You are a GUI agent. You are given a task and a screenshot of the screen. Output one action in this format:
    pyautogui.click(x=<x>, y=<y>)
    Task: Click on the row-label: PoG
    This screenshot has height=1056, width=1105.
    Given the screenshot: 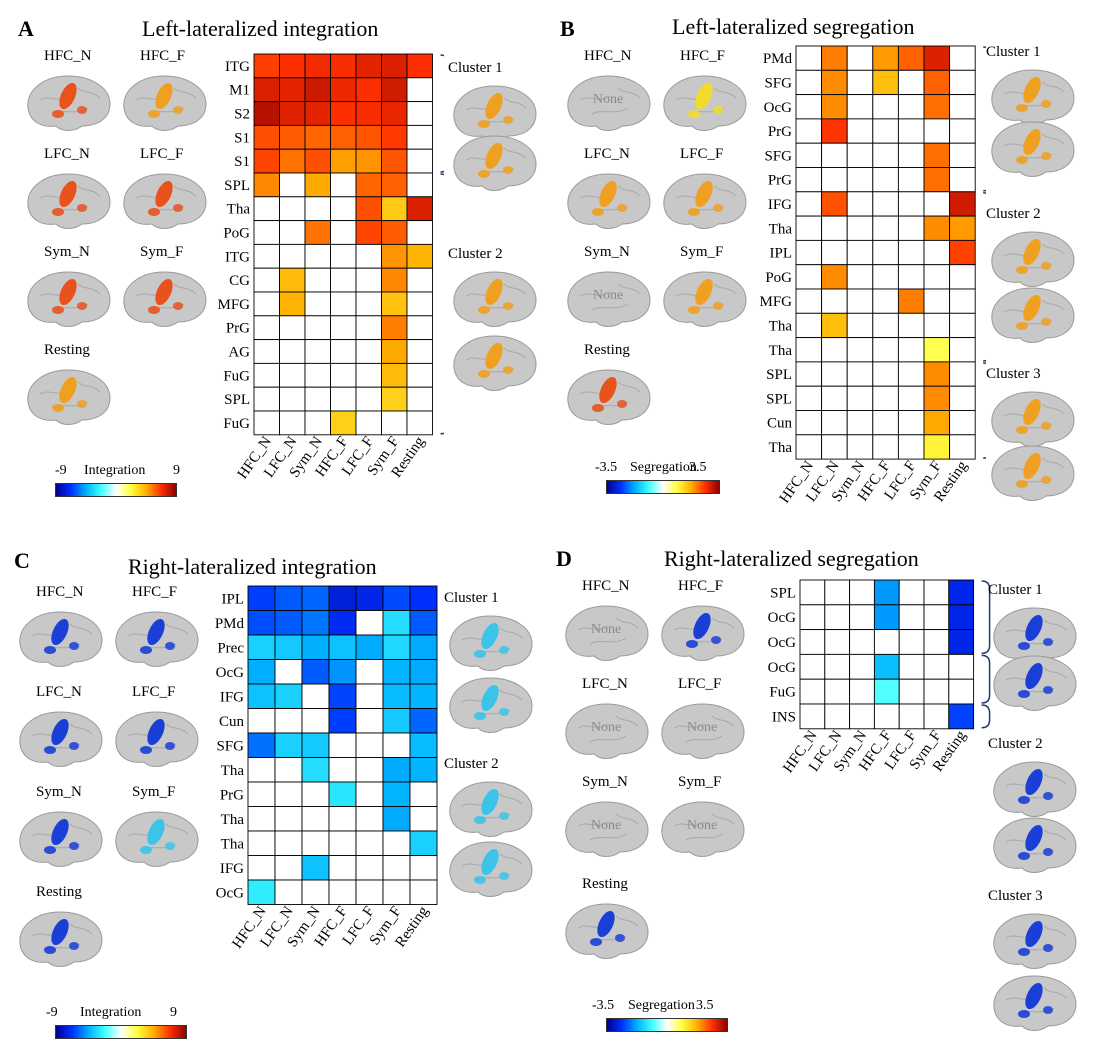 What is the action you would take?
    pyautogui.click(x=778, y=278)
    